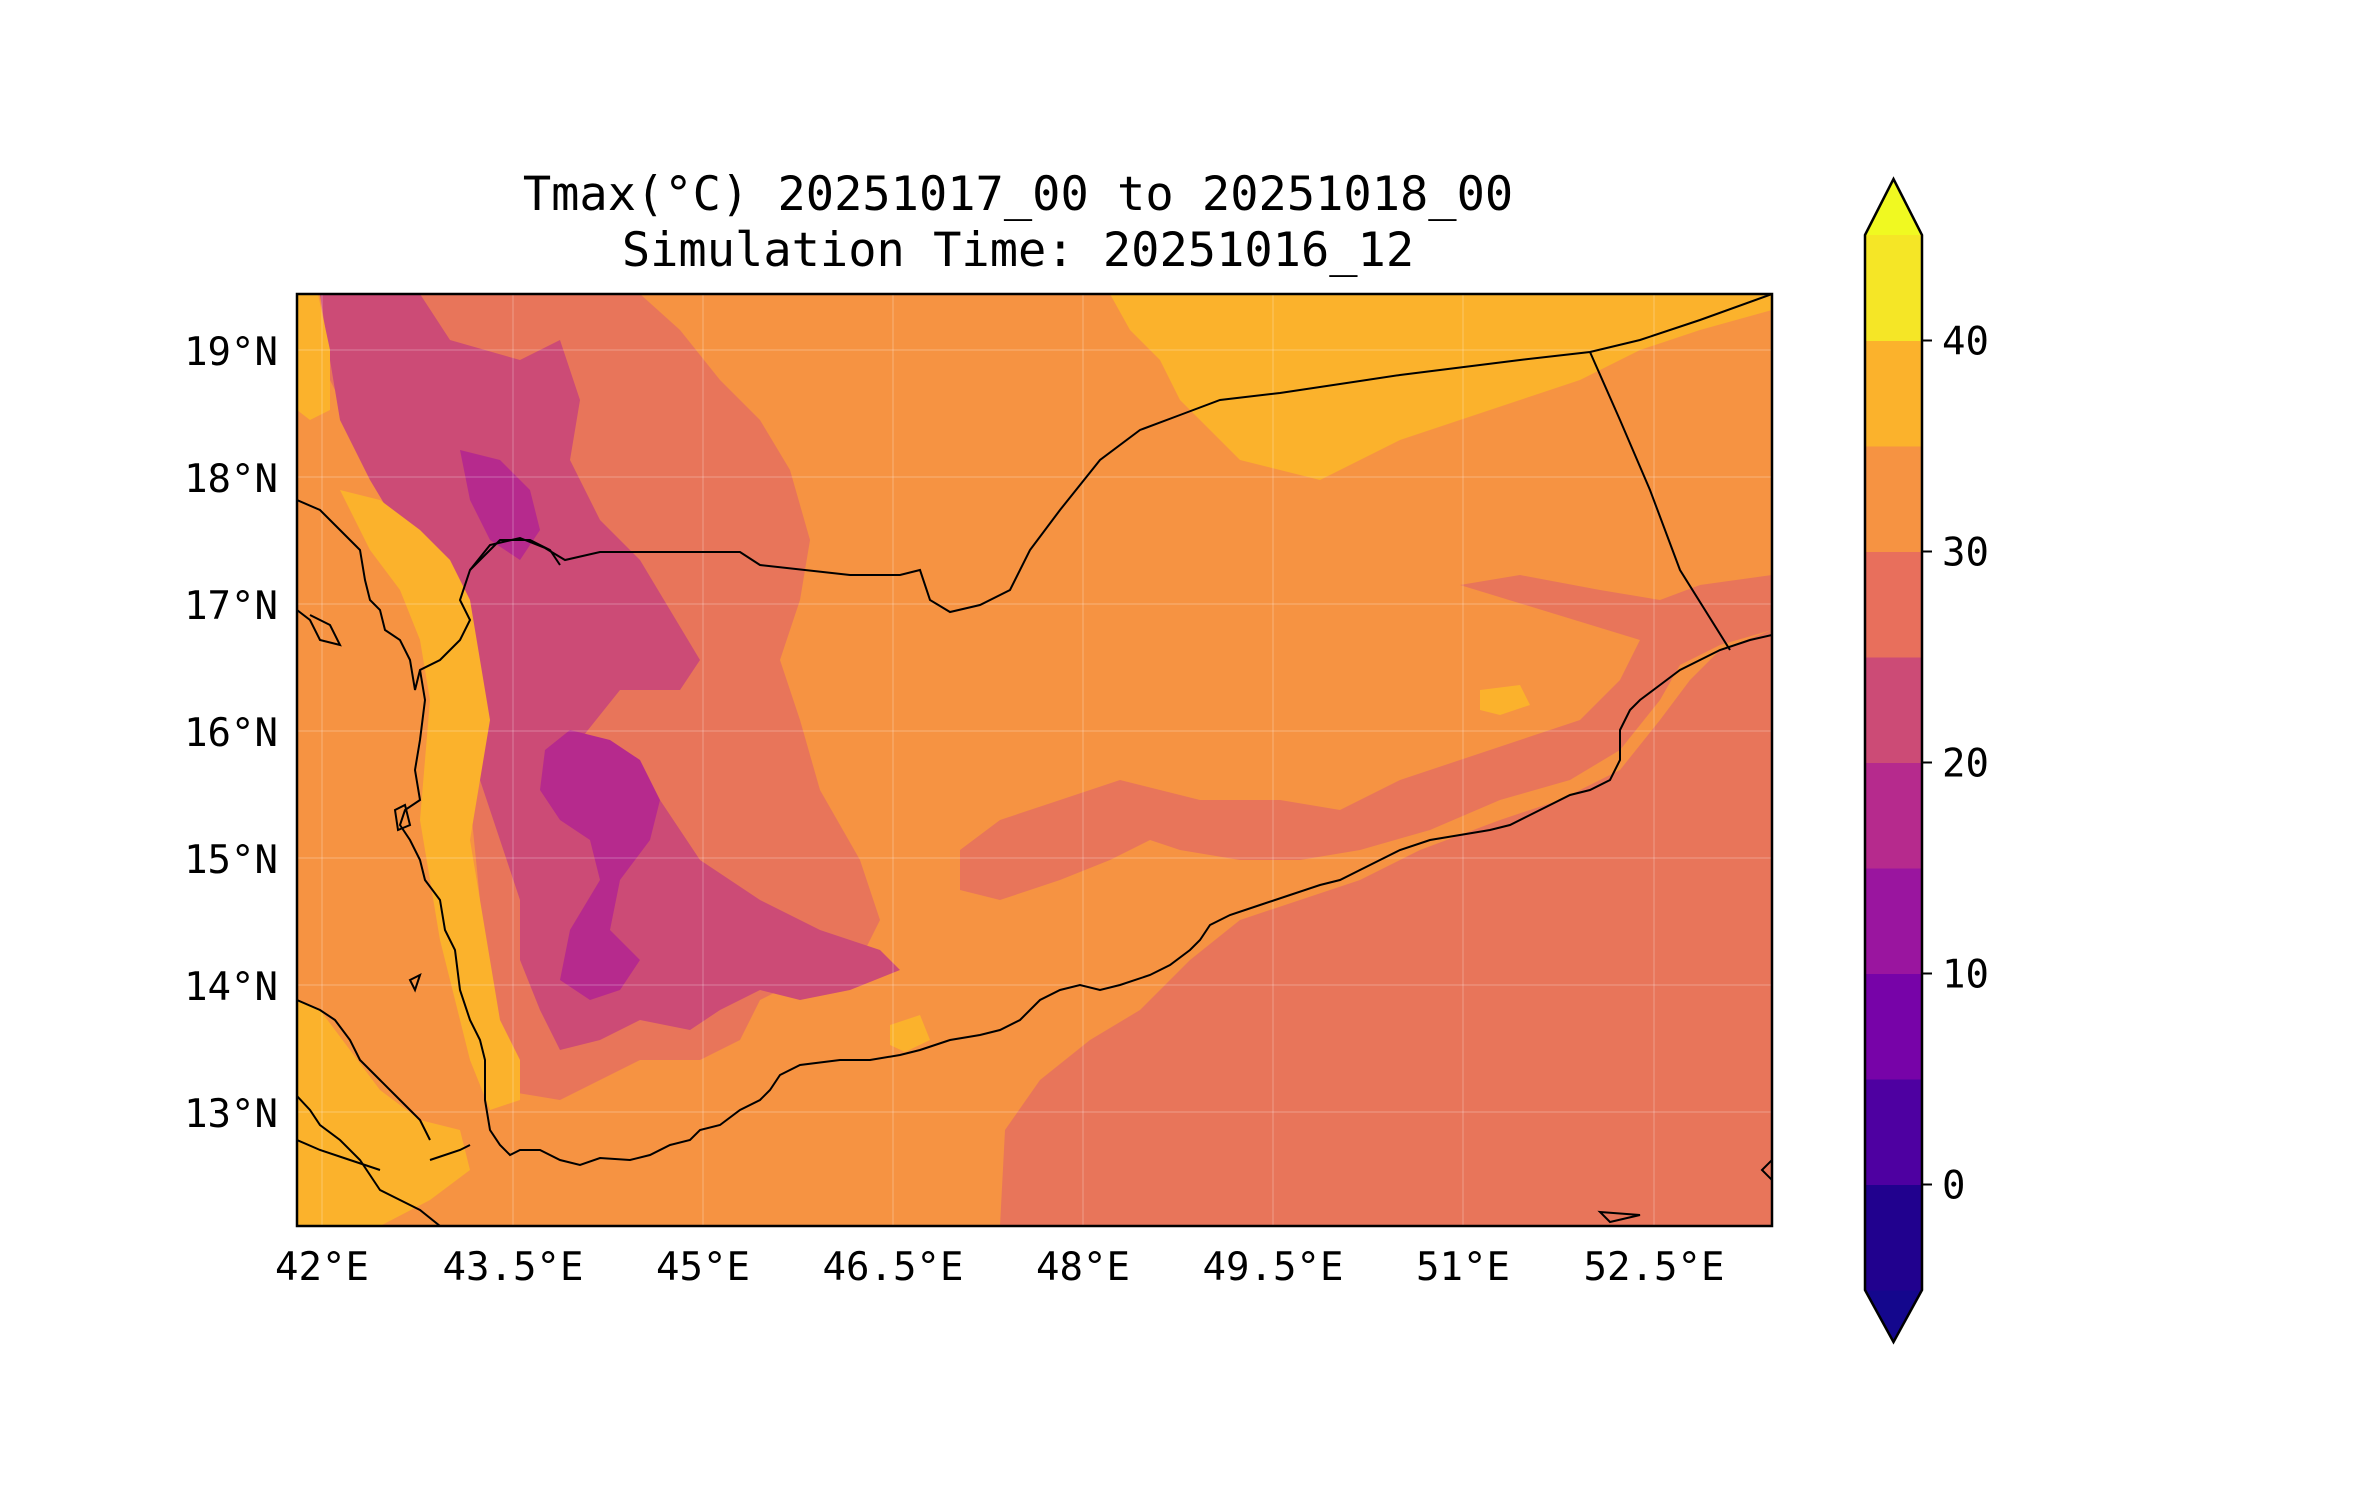  What do you see at coordinates (1965, 975) in the screenshot?
I see `colorbar-tick-label: 10` at bounding box center [1965, 975].